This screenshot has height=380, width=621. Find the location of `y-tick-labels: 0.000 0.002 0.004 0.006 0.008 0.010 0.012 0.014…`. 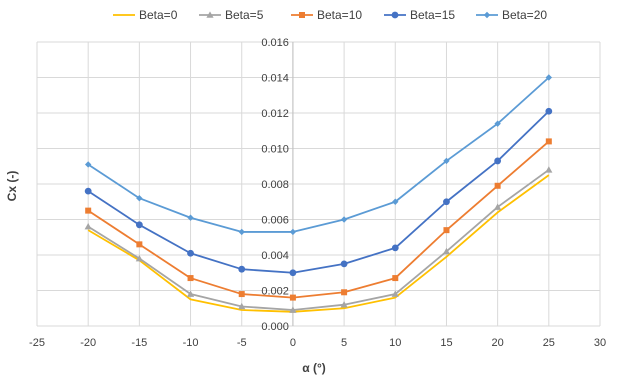

y-tick-labels: 0.000 0.002 0.004 0.006 0.008 0.010 0.012 0.014… is located at coordinates (275, 185).